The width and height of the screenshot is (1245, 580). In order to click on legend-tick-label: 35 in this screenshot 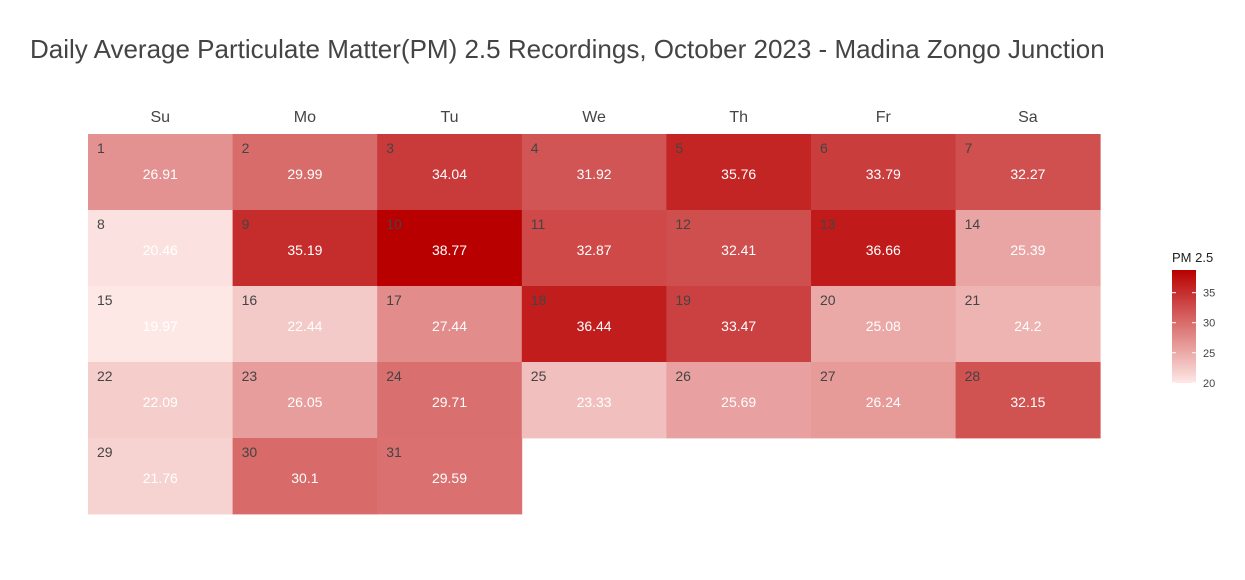, I will do `click(1209, 294)`.